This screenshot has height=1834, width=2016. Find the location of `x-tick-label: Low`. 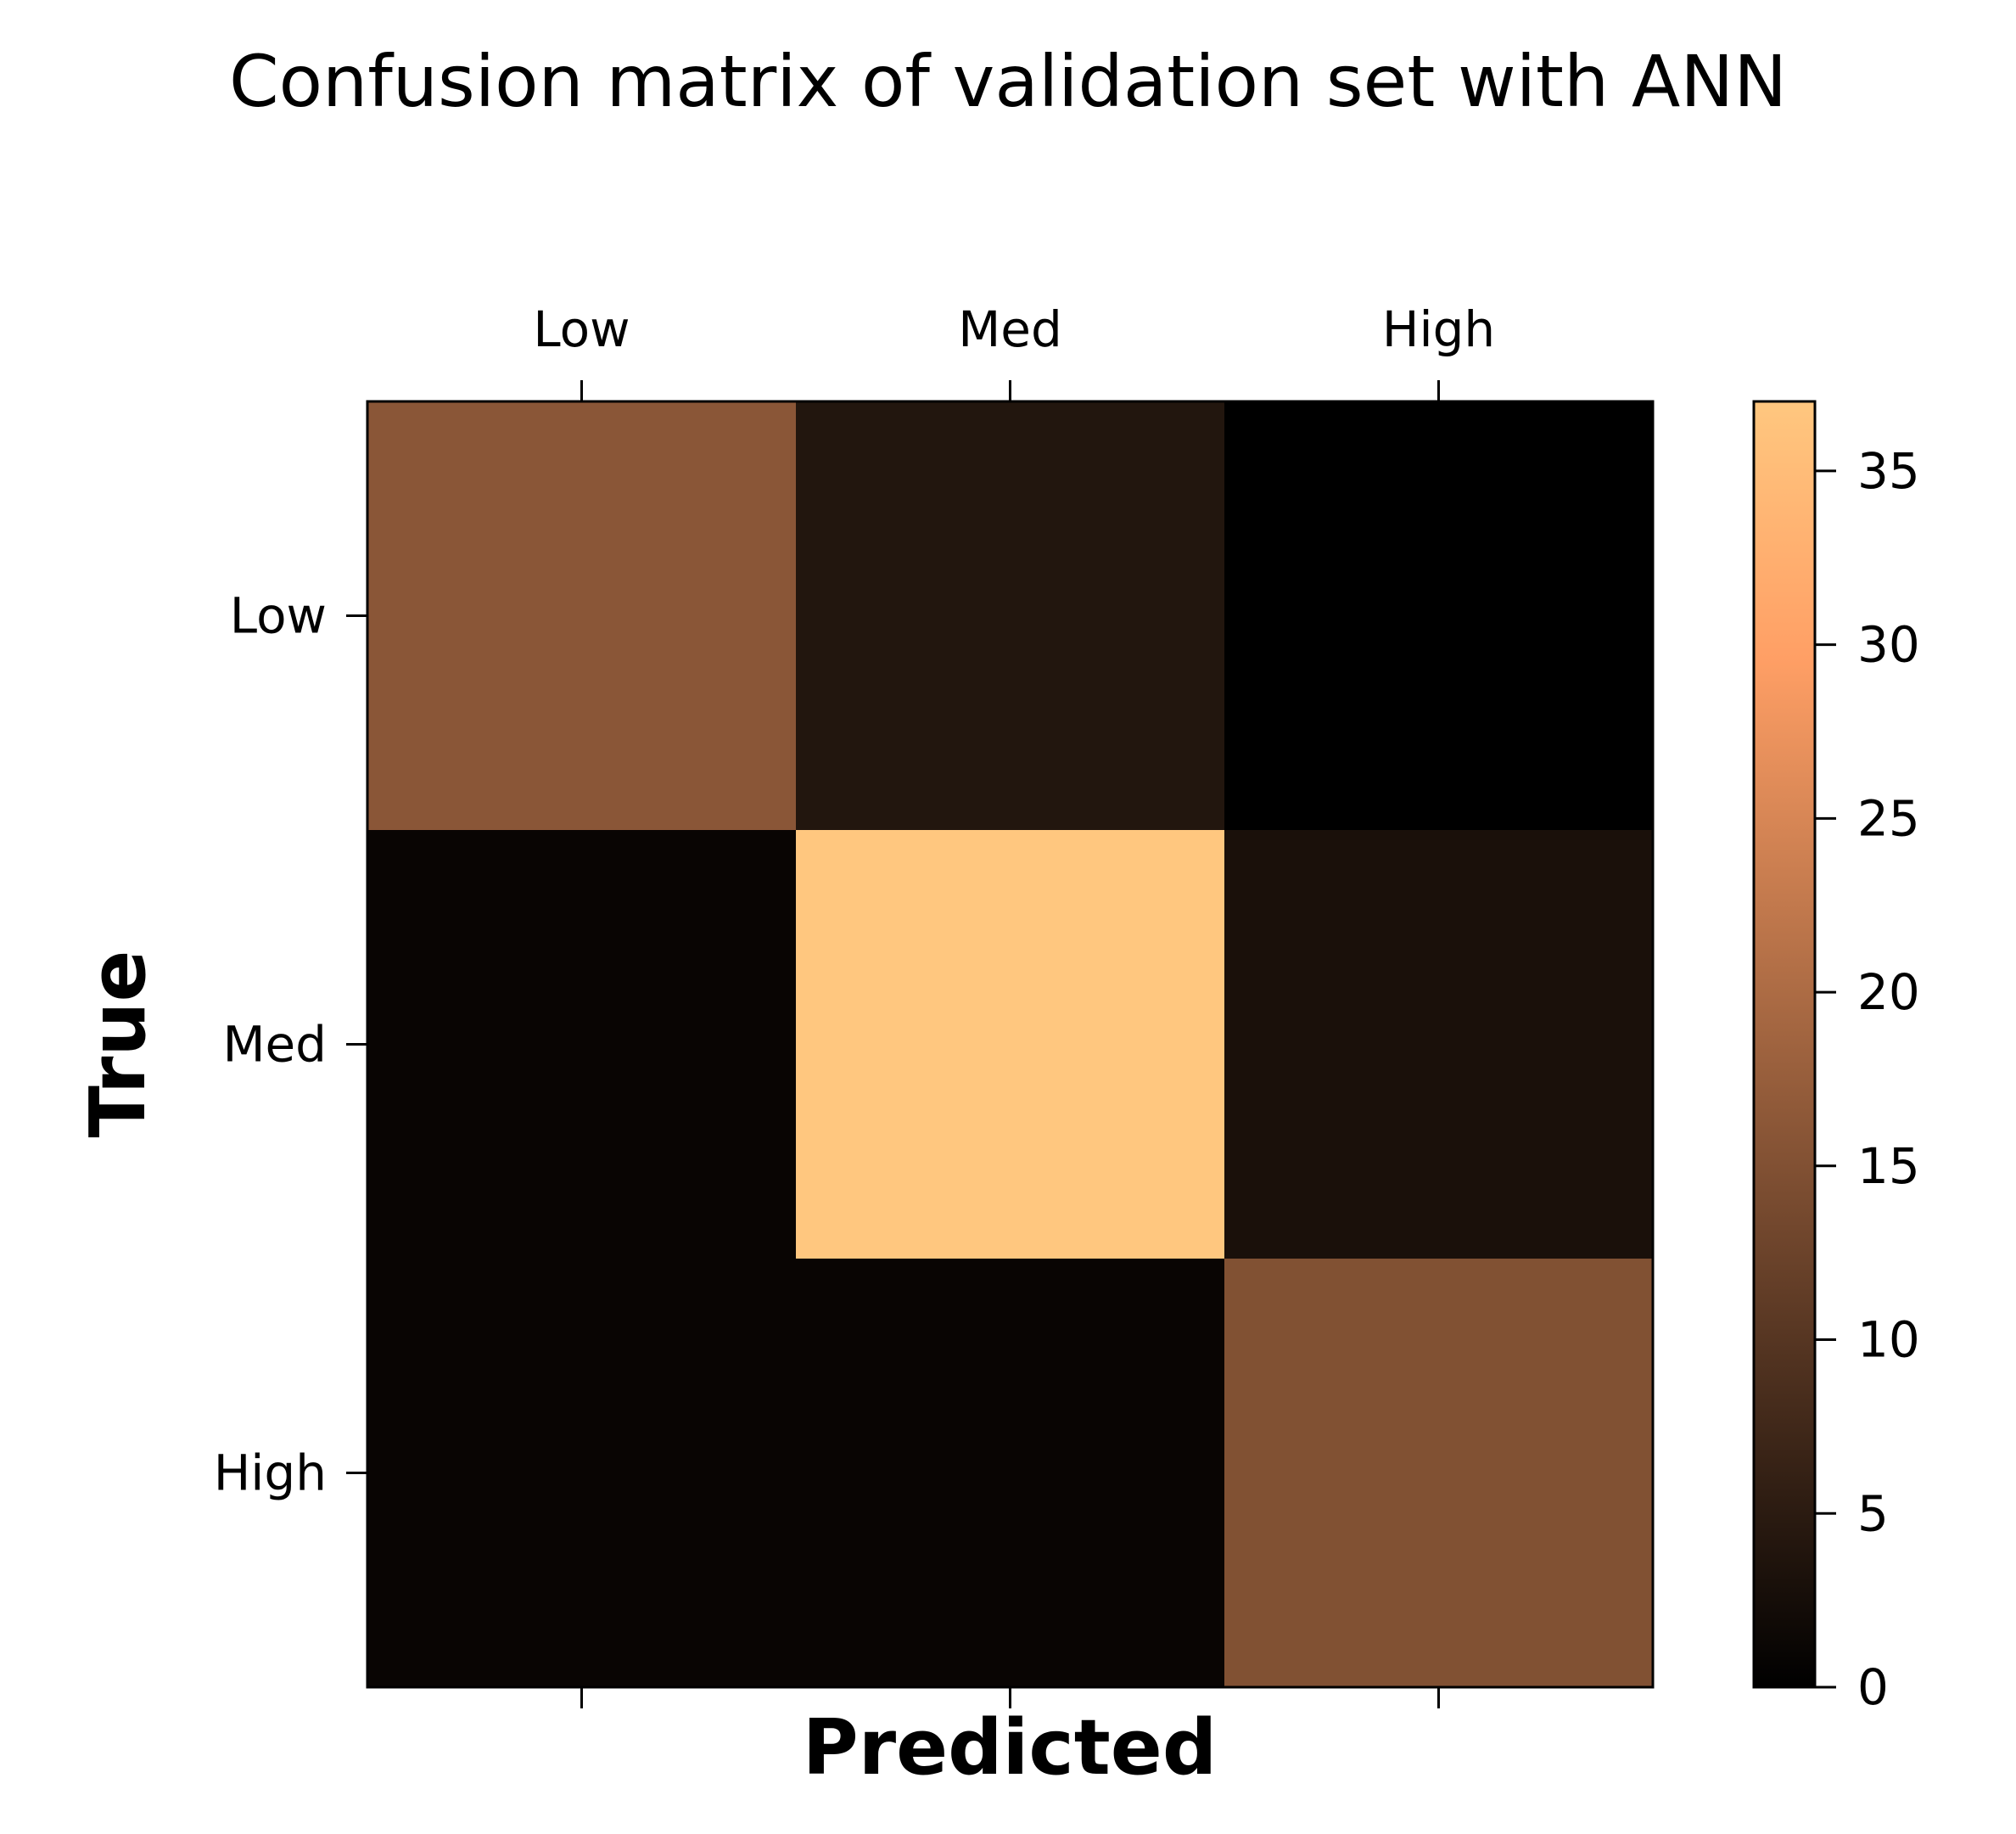

x-tick-label: Low is located at coordinates (582, 329).